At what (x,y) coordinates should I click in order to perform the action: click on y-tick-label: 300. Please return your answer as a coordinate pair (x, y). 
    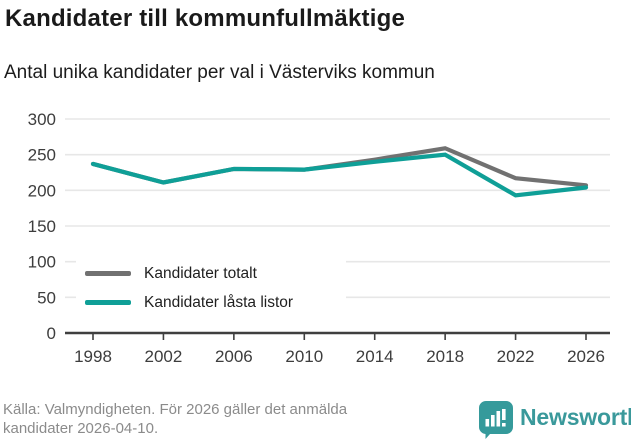
    Looking at the image, I should click on (42, 119).